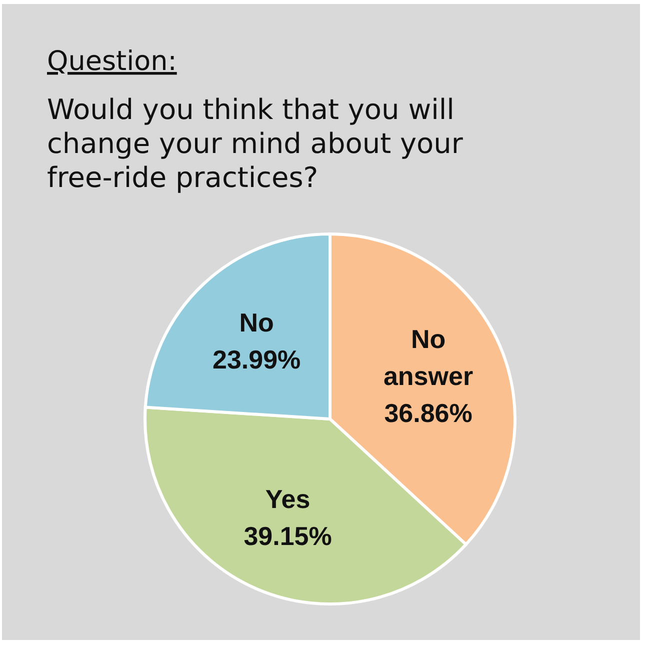 This screenshot has height=646, width=646. I want to click on chart-subtitle: Would you think that you will change your mind about your free-ride practices?, so click(255, 143).